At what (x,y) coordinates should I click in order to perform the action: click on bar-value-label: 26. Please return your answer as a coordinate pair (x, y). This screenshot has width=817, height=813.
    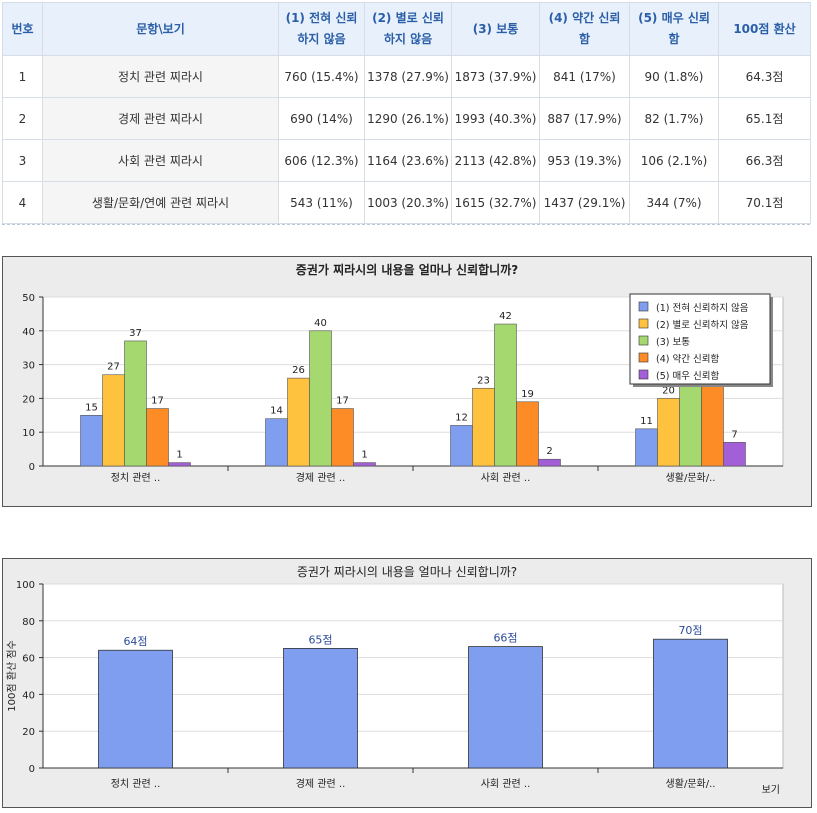
    Looking at the image, I should click on (298, 370).